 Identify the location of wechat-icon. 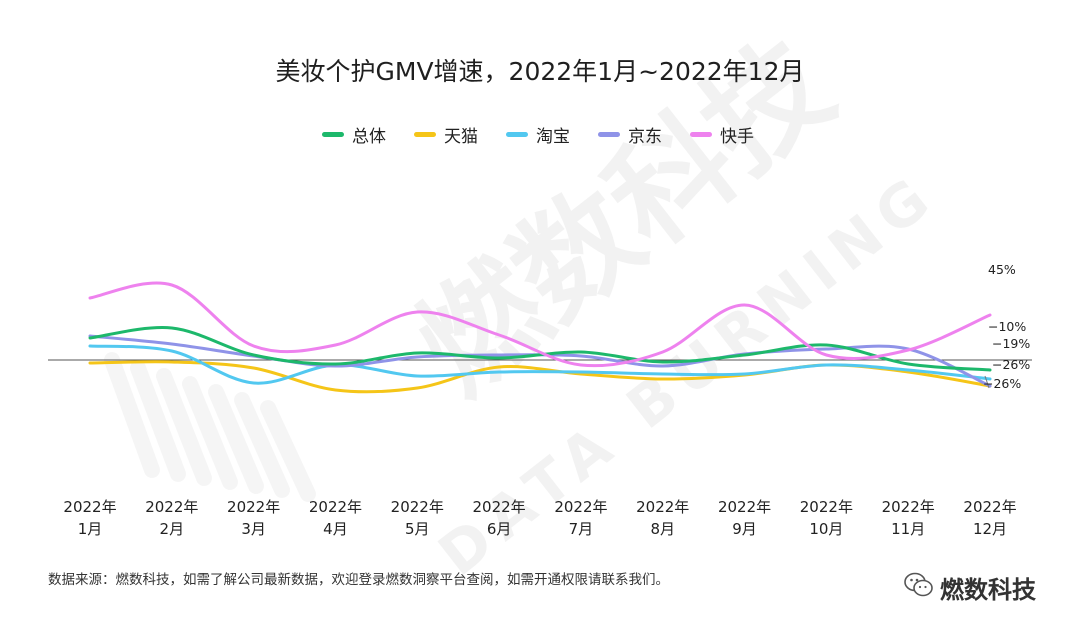
(919, 587).